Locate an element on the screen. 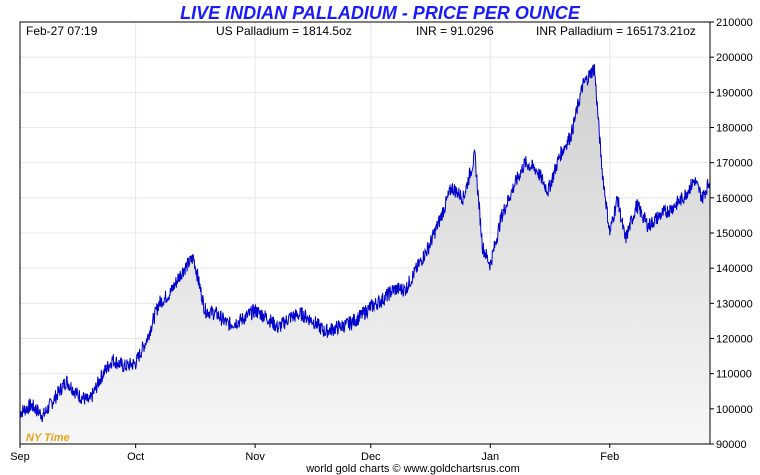  x-axis: Sep Oct Nov Dec Jan Feb is located at coordinates (314, 453).